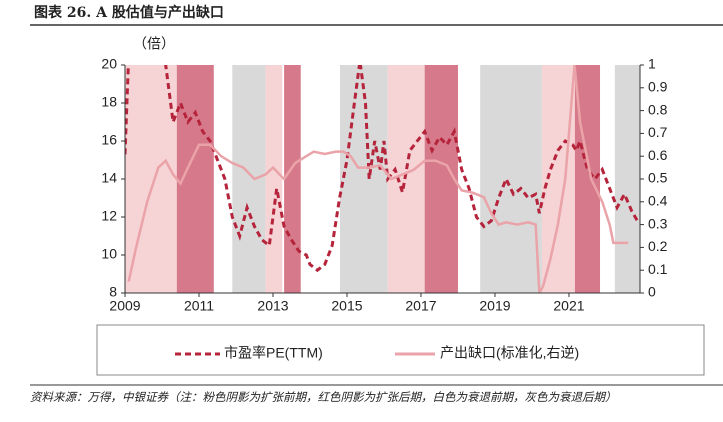 This screenshot has width=723, height=422. What do you see at coordinates (658, 269) in the screenshot?
I see `y2-tick-label: 0.1` at bounding box center [658, 269].